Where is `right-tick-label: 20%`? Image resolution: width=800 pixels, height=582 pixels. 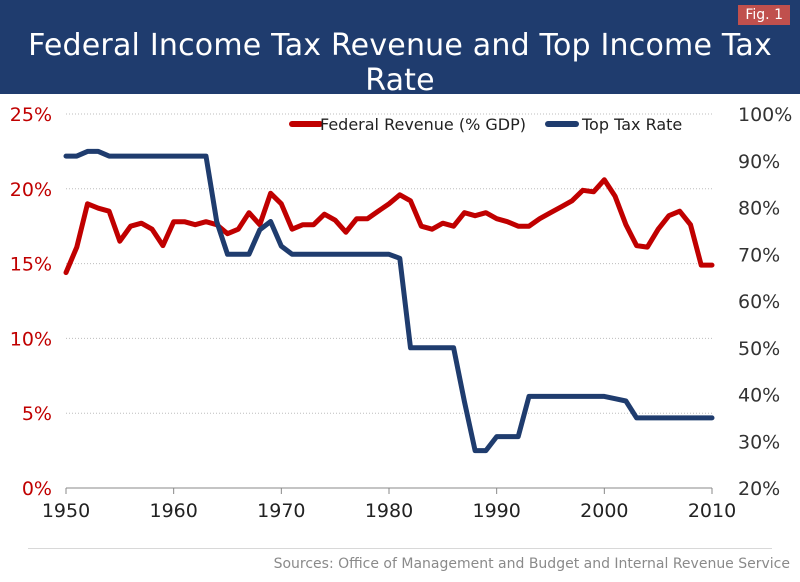 right-tick-label: 20% is located at coordinates (759, 489).